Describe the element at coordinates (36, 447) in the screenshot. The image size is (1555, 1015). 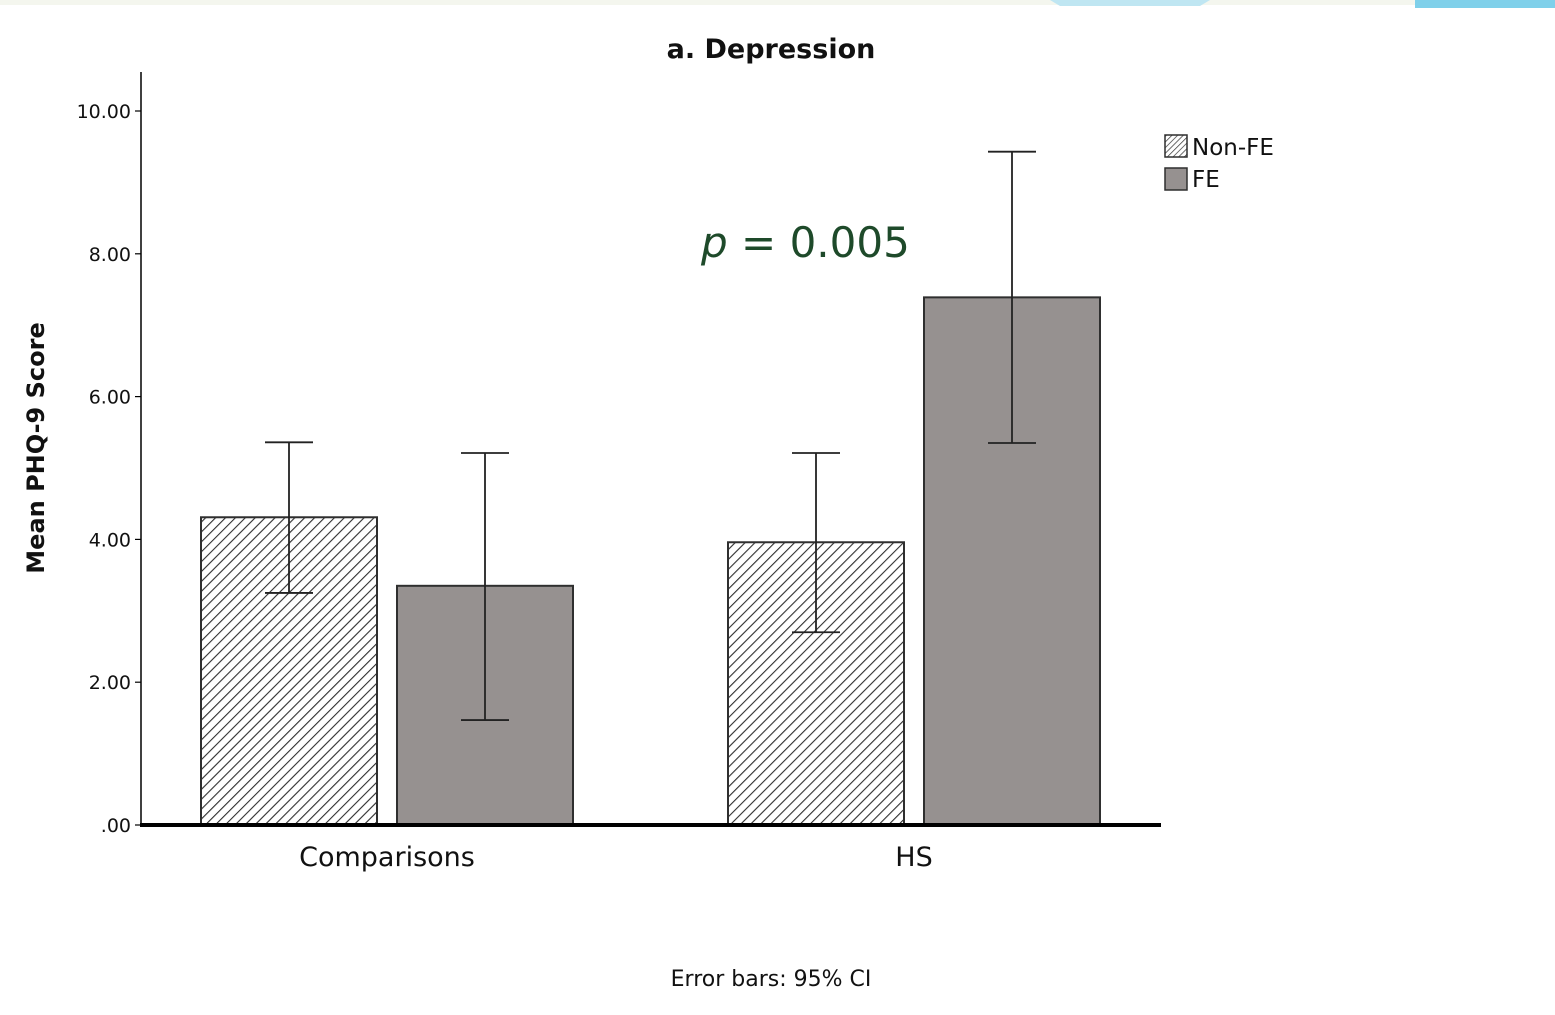
I see `y-axis-label: Mean PHQ-9 Score` at that location.